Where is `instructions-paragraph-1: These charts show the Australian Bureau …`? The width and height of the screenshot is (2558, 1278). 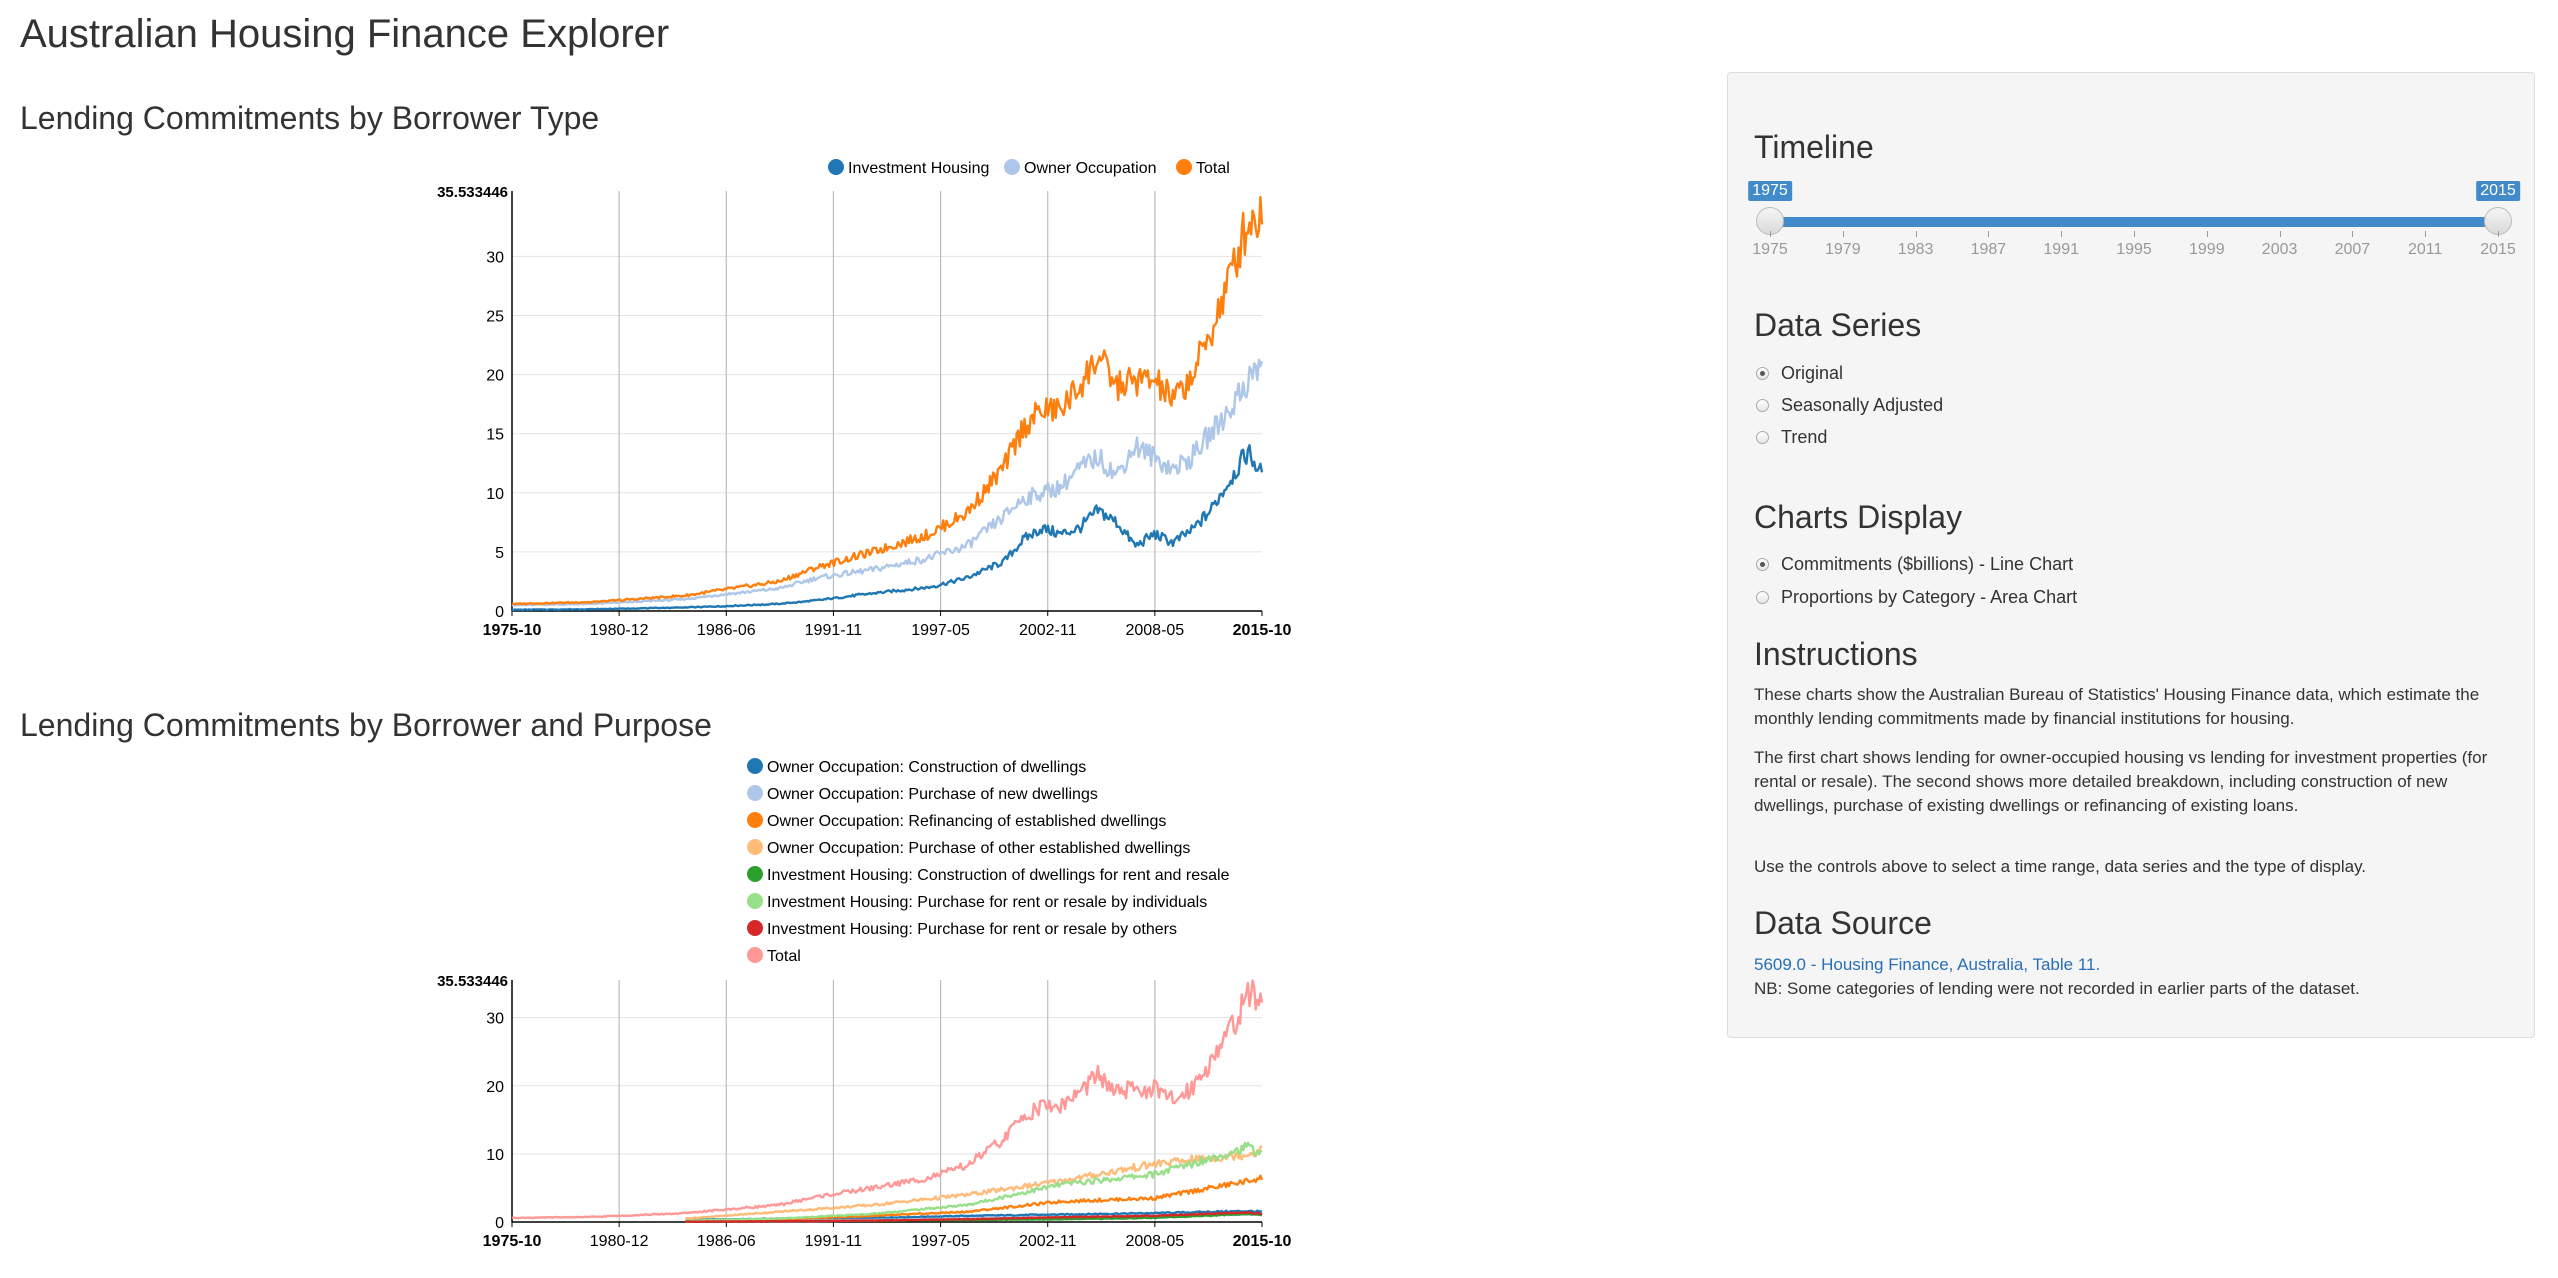 instructions-paragraph-1: These charts show the Australian Bureau … is located at coordinates (2117, 706).